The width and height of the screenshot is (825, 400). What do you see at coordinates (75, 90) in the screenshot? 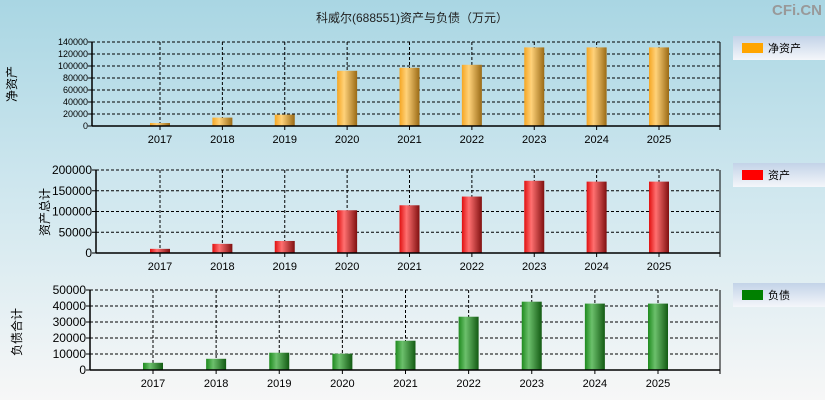
I see `y-tick-label: 60000` at bounding box center [75, 90].